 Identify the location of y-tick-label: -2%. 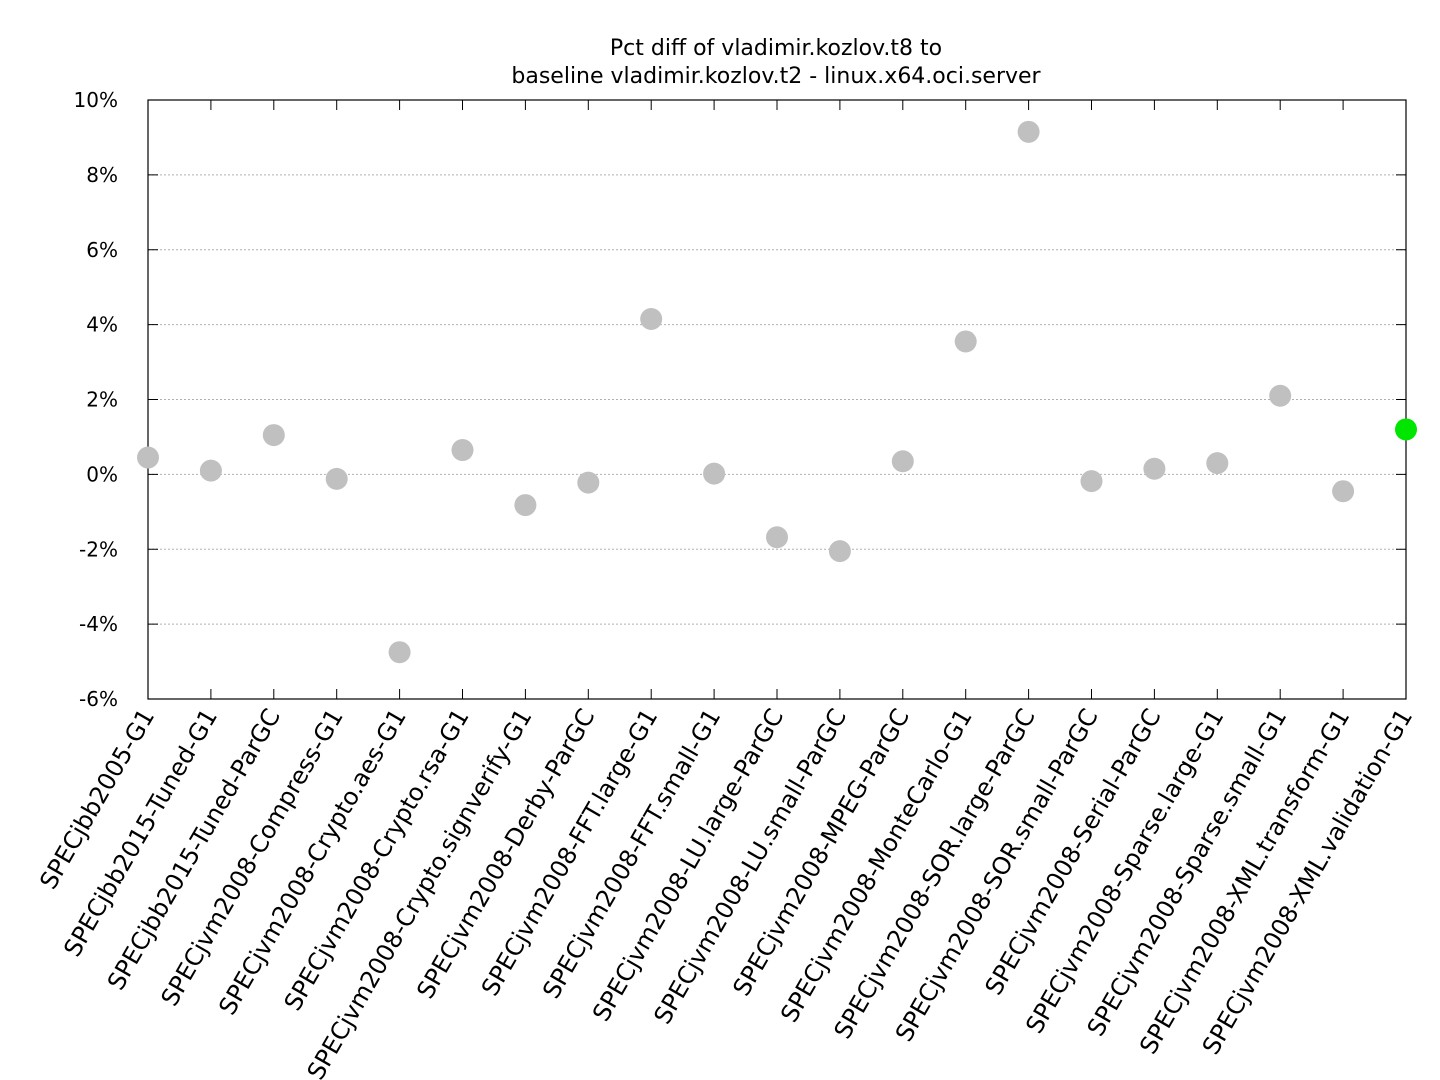
(98, 549).